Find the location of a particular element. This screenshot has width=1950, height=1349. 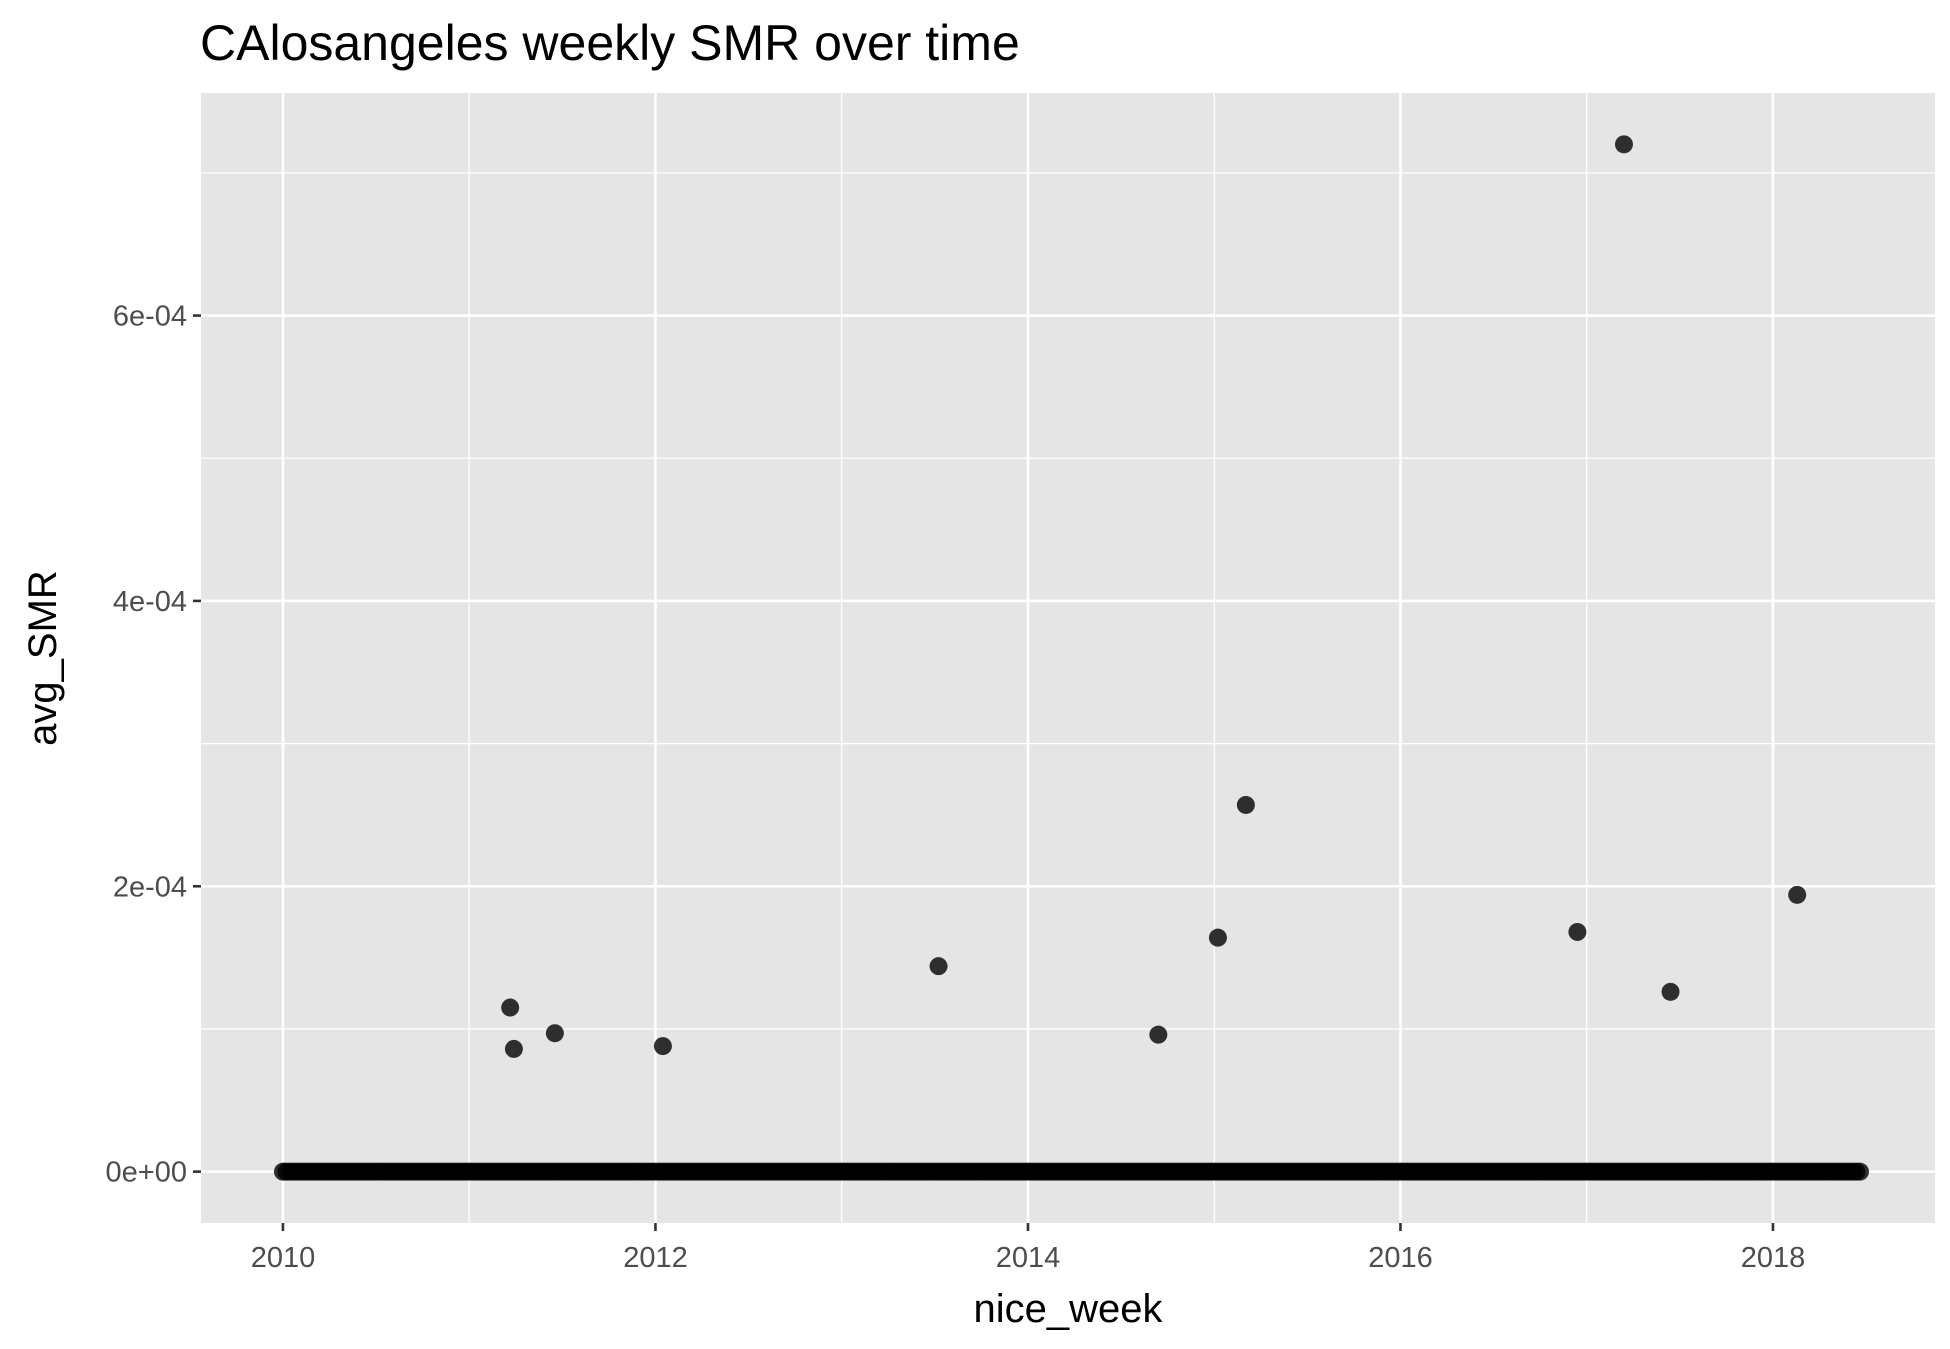

chart-title: CAlosangeles weekly SMR over time is located at coordinates (610, 43).